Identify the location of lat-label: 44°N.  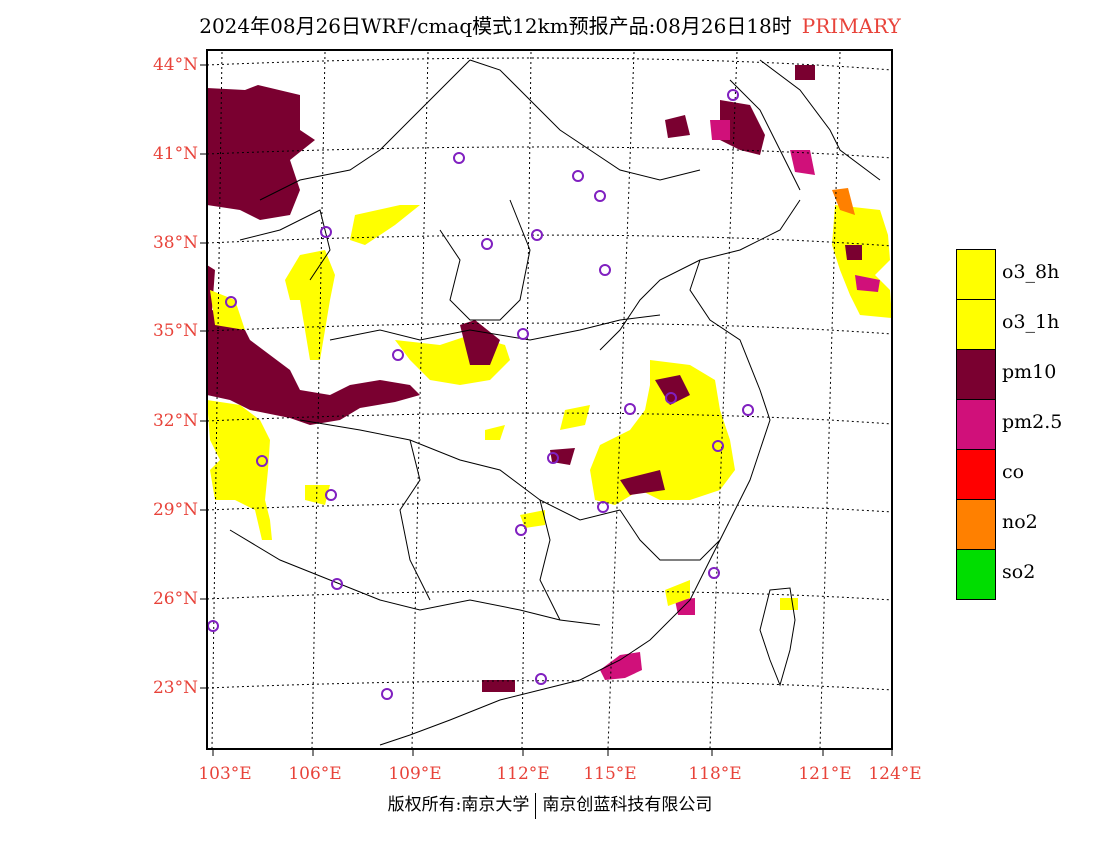
(175, 65).